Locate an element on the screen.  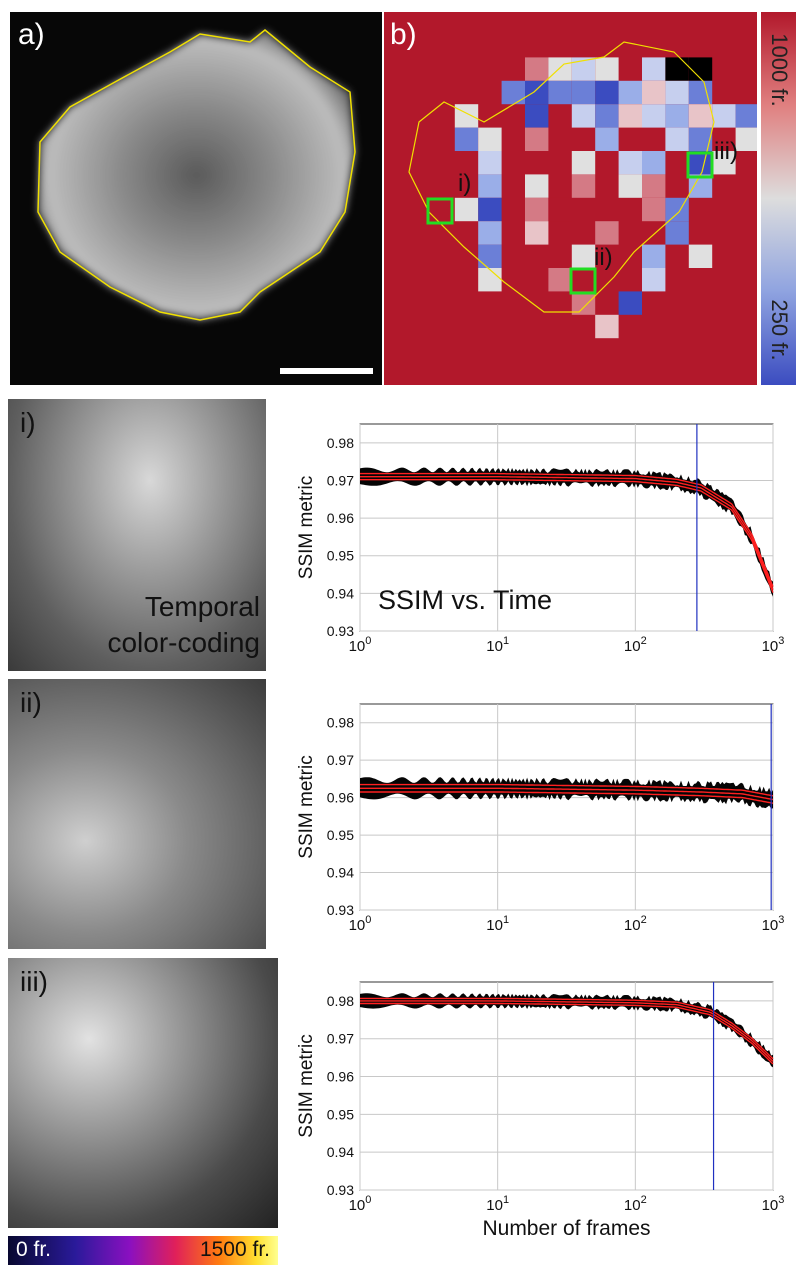
inset-ii-label: ii) is located at coordinates (31, 702).